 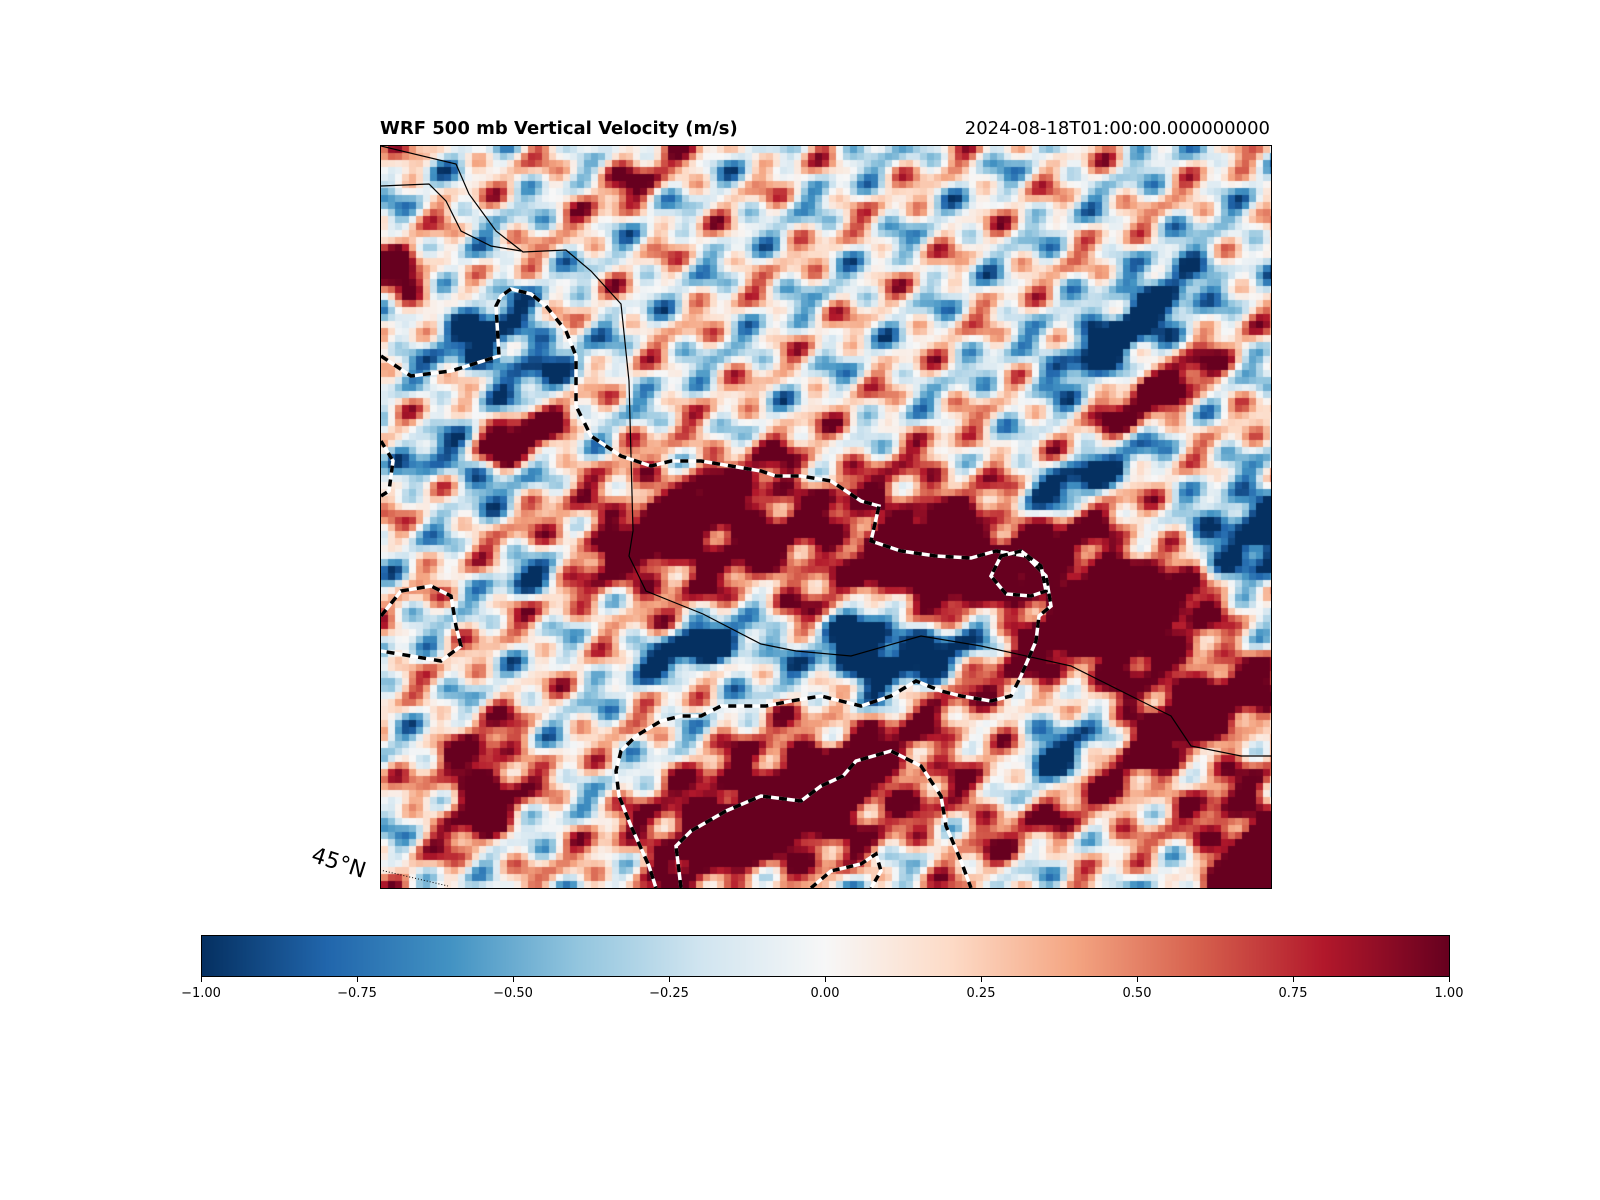 What do you see at coordinates (669, 993) in the screenshot?
I see `colorbar-tick-label: −0.25` at bounding box center [669, 993].